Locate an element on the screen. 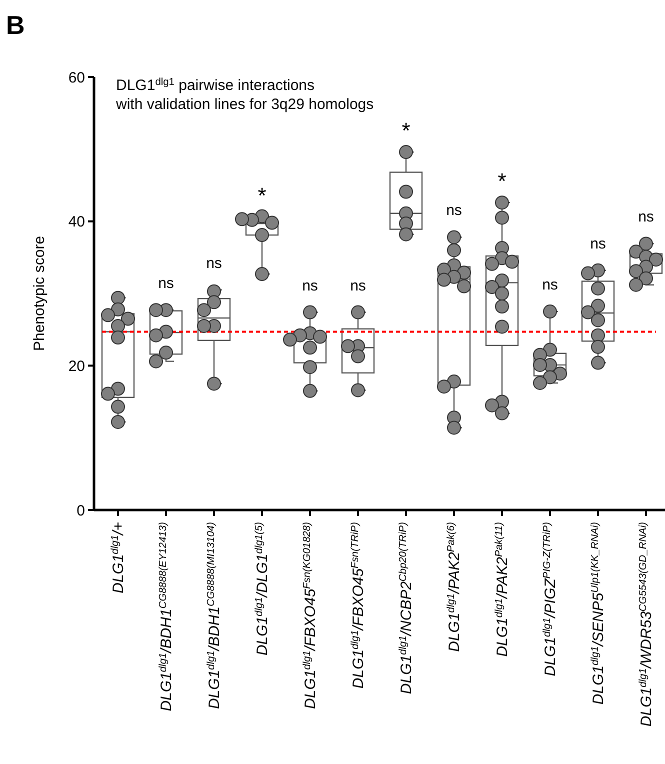 The width and height of the screenshot is (665, 764). text: B is located at coordinates (15, 25).